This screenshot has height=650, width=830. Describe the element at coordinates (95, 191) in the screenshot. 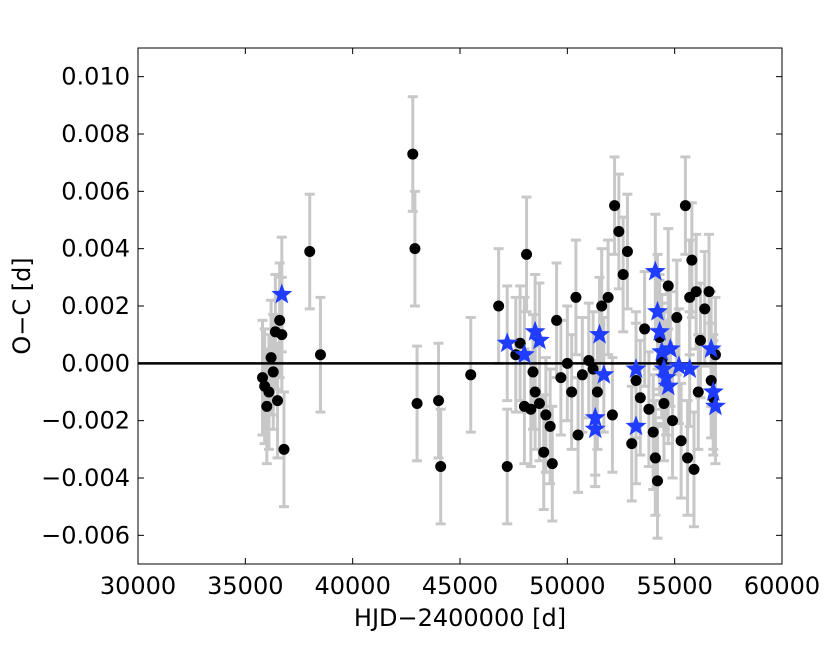

I see `y-tick-label: 0.006` at that location.